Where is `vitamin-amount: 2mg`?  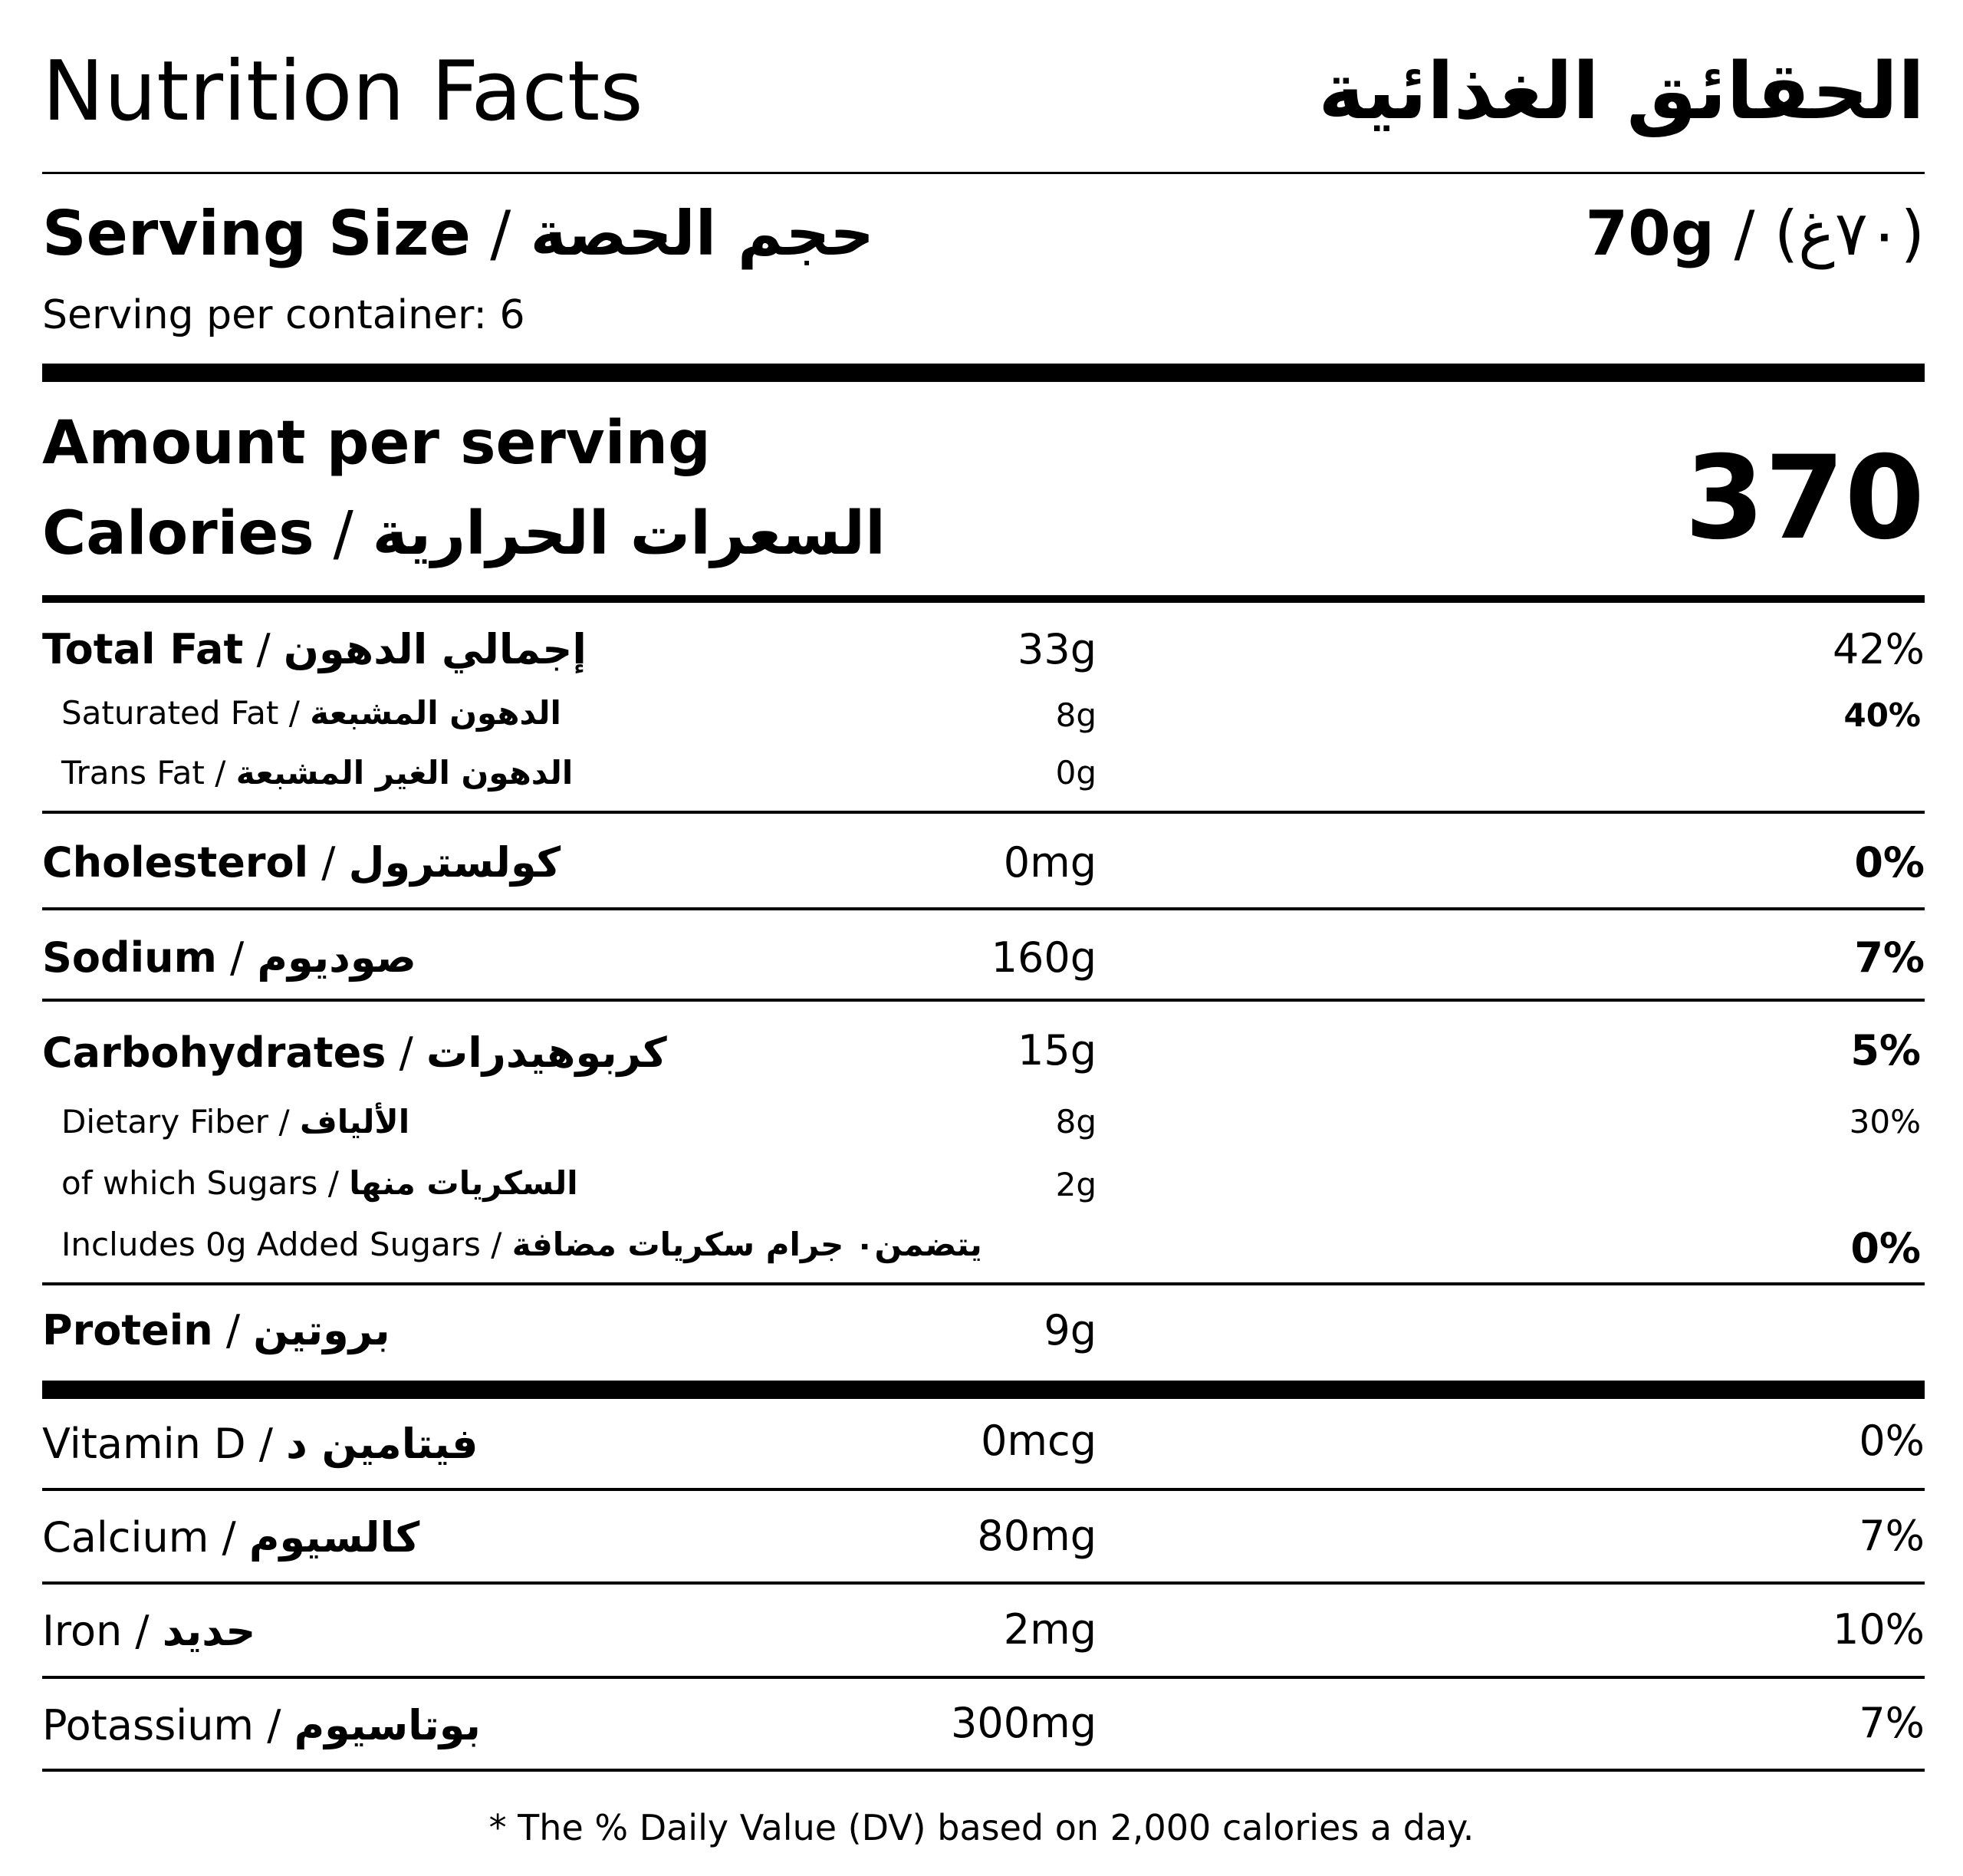
vitamin-amount: 2mg is located at coordinates (1050, 1630).